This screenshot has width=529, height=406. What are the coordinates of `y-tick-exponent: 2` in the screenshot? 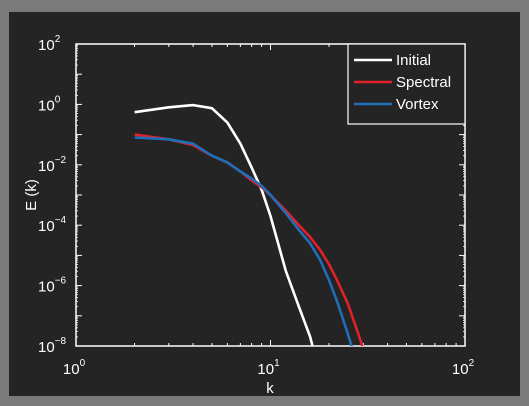 It's located at (58, 39).